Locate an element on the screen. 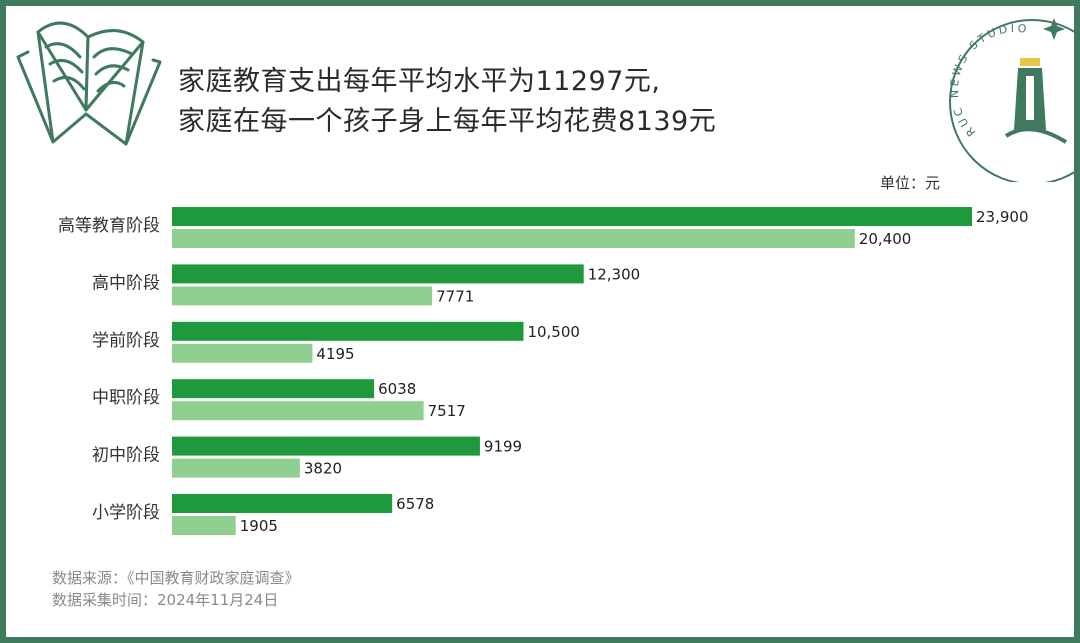 Image resolution: width=1080 pixels, height=643 pixels. date-note: 数据采集时间：2024年11月24日 is located at coordinates (165, 600).